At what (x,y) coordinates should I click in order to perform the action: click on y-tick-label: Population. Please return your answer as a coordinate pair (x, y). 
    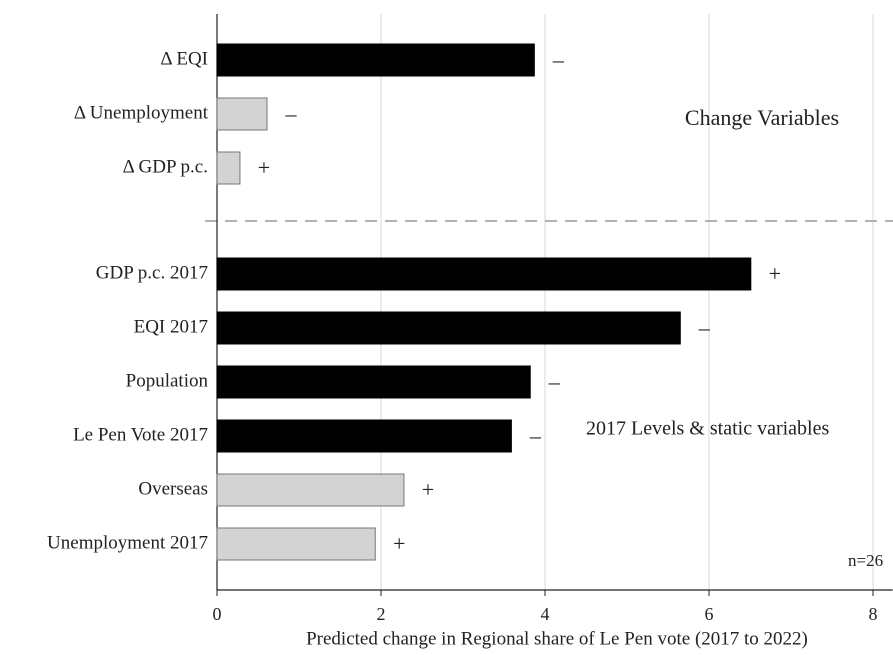
    Looking at the image, I should click on (167, 380).